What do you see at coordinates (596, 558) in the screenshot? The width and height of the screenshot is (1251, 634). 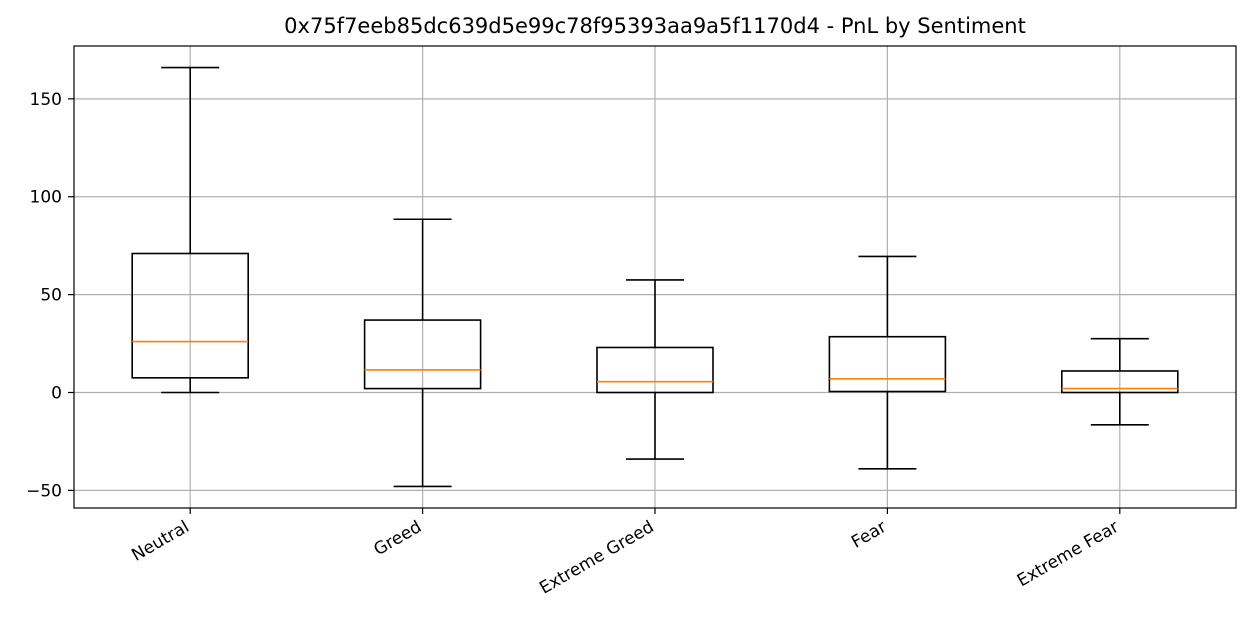 I see `x-tick-label: Extreme Greed` at bounding box center [596, 558].